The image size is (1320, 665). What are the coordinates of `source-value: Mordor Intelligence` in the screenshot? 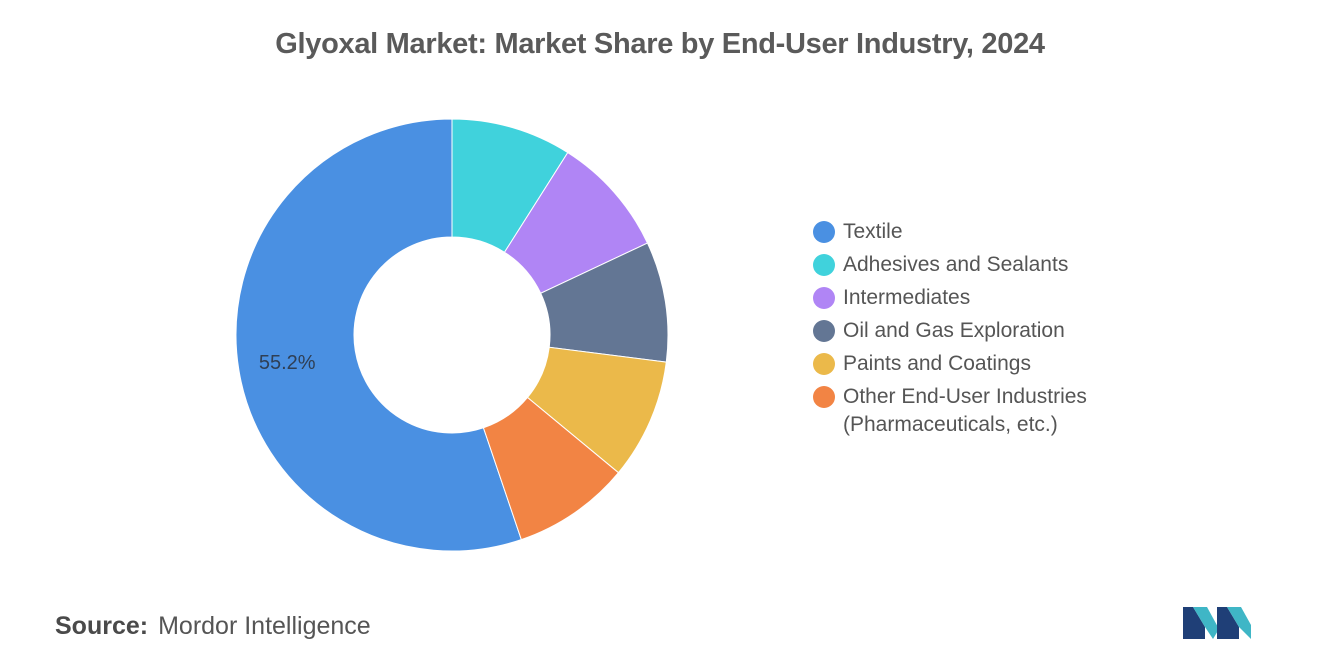 It's located at (264, 626).